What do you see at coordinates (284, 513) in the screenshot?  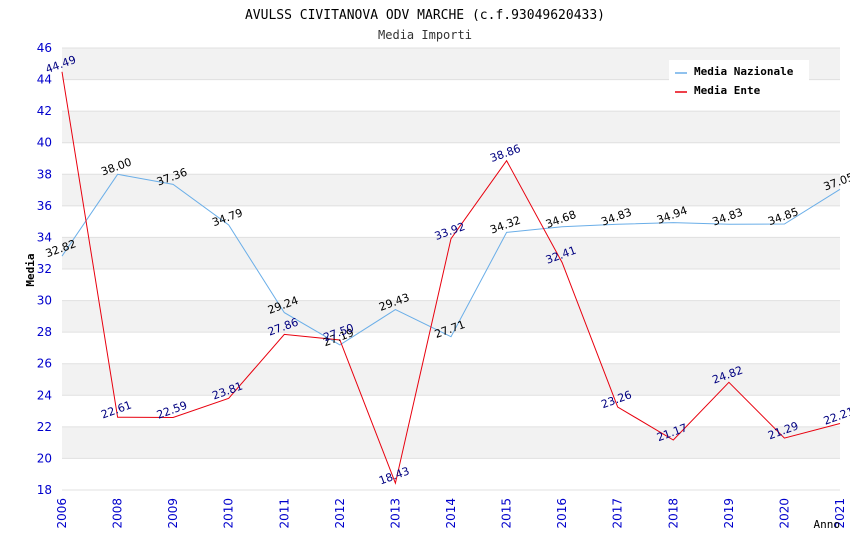 I see `x-tick-label: 2011` at bounding box center [284, 513].